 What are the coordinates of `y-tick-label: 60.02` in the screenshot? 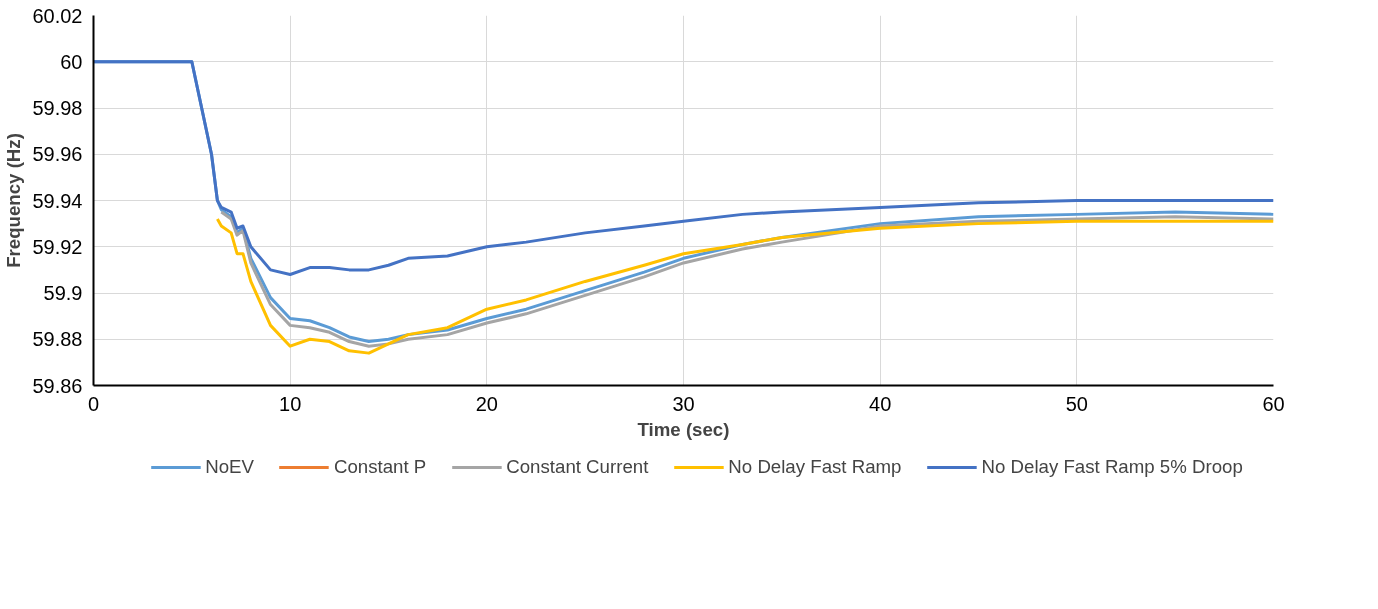 It's located at (57, 15).